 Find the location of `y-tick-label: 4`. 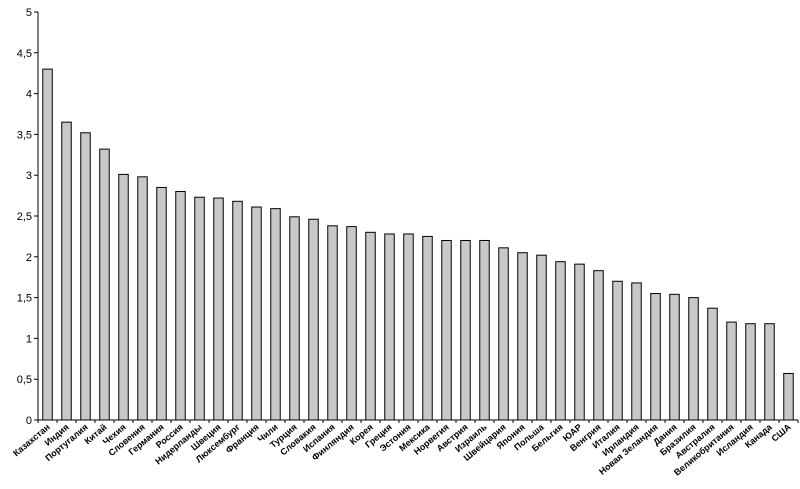

y-tick-label: 4 is located at coordinates (29, 95).